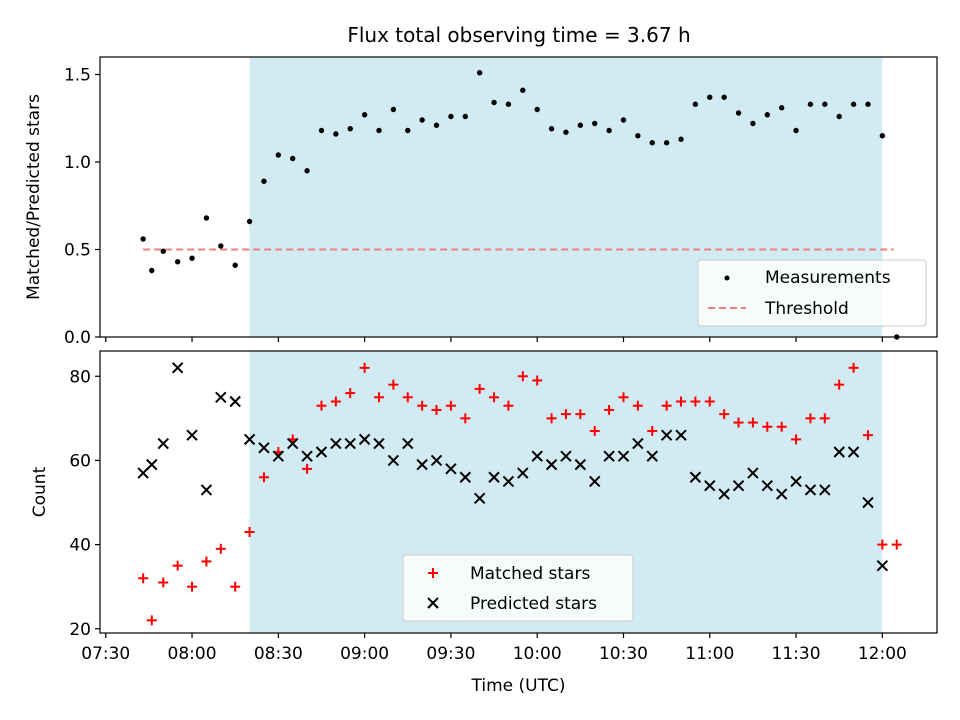 The height and width of the screenshot is (720, 960). I want to click on top-legend-box, so click(812, 293).